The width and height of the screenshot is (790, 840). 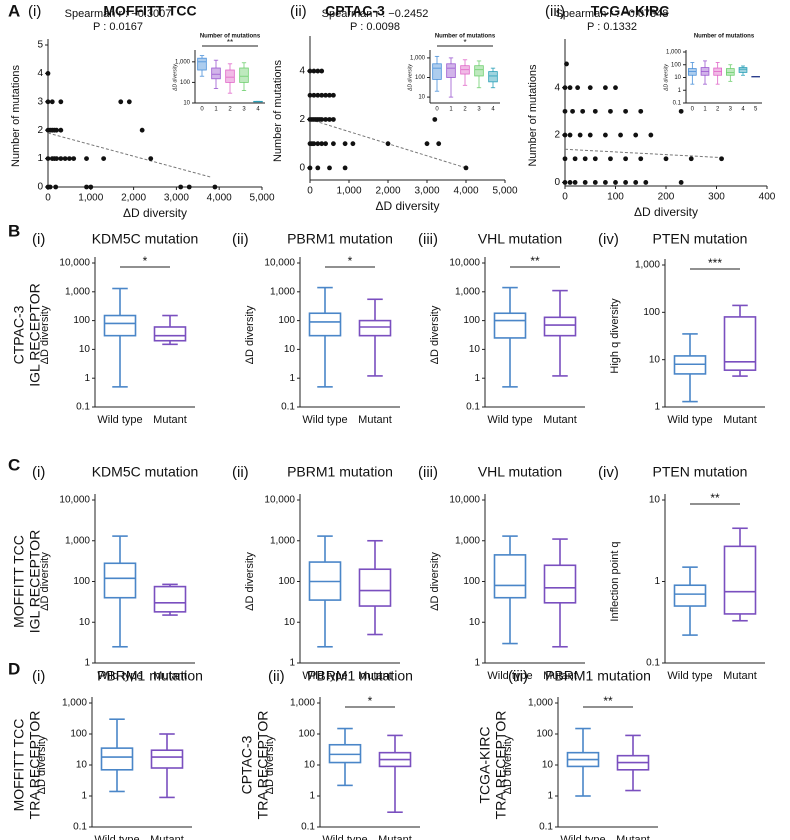 What do you see at coordinates (615, 197) in the screenshot?
I see `x-tick-label: 100` at bounding box center [615, 197].